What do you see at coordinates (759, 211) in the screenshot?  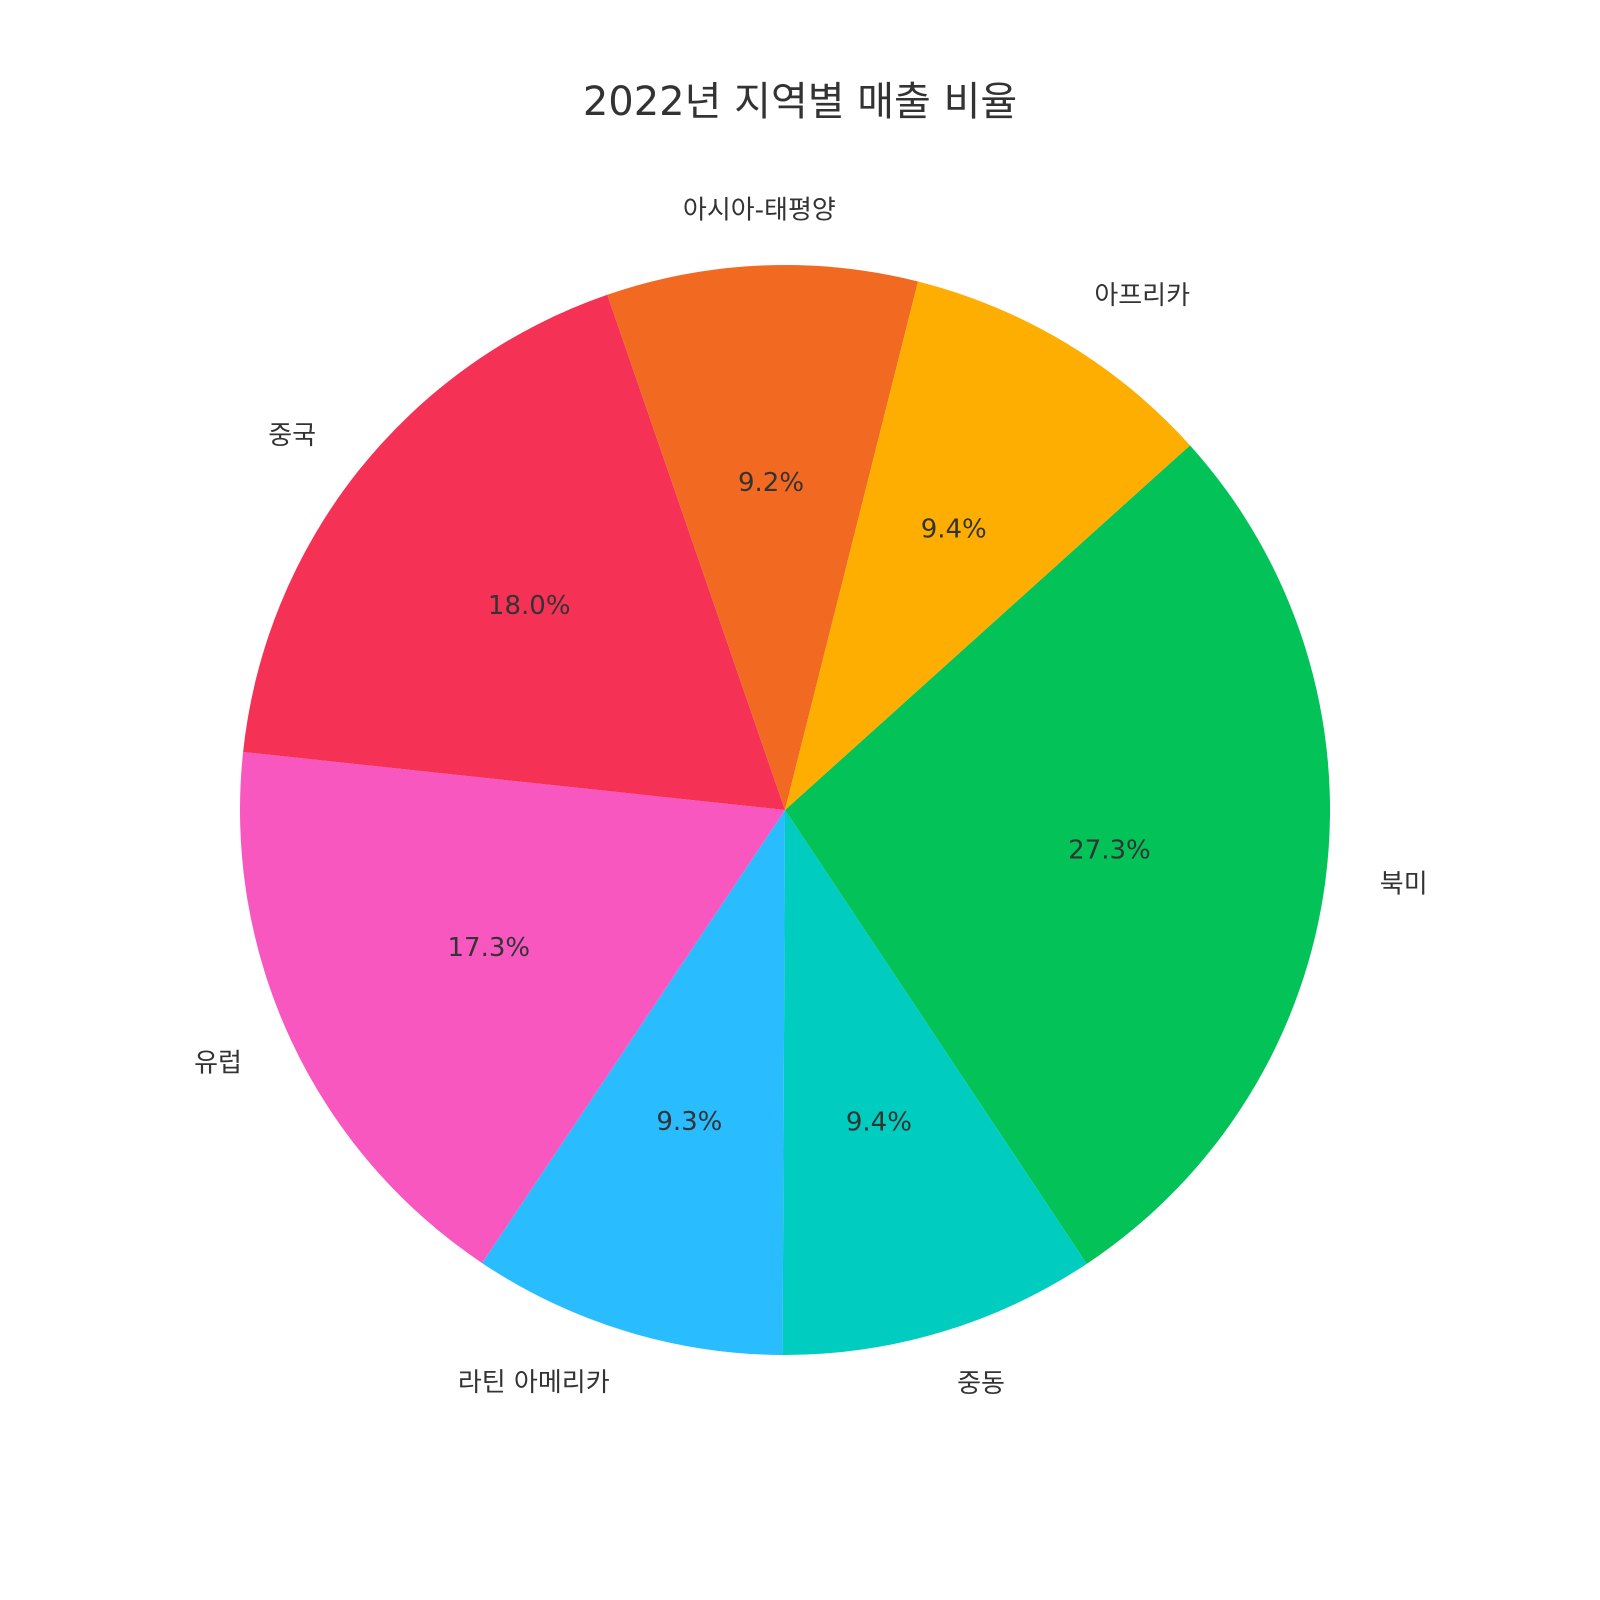 I see `category-label-5: 아시아-태평양` at bounding box center [759, 211].